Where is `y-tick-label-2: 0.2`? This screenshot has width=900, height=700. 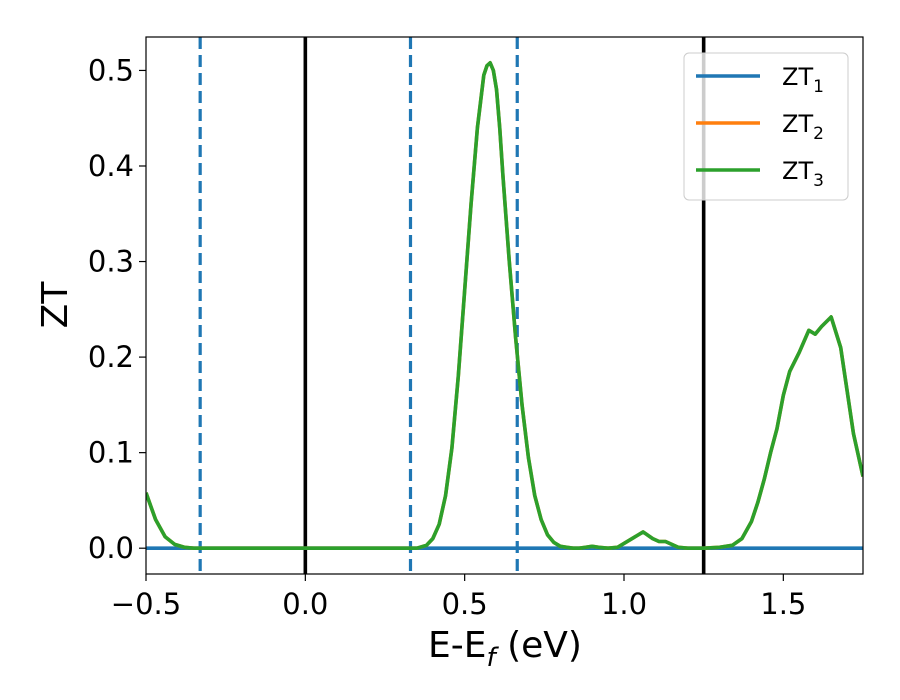
y-tick-label-2: 0.2 is located at coordinates (111, 357).